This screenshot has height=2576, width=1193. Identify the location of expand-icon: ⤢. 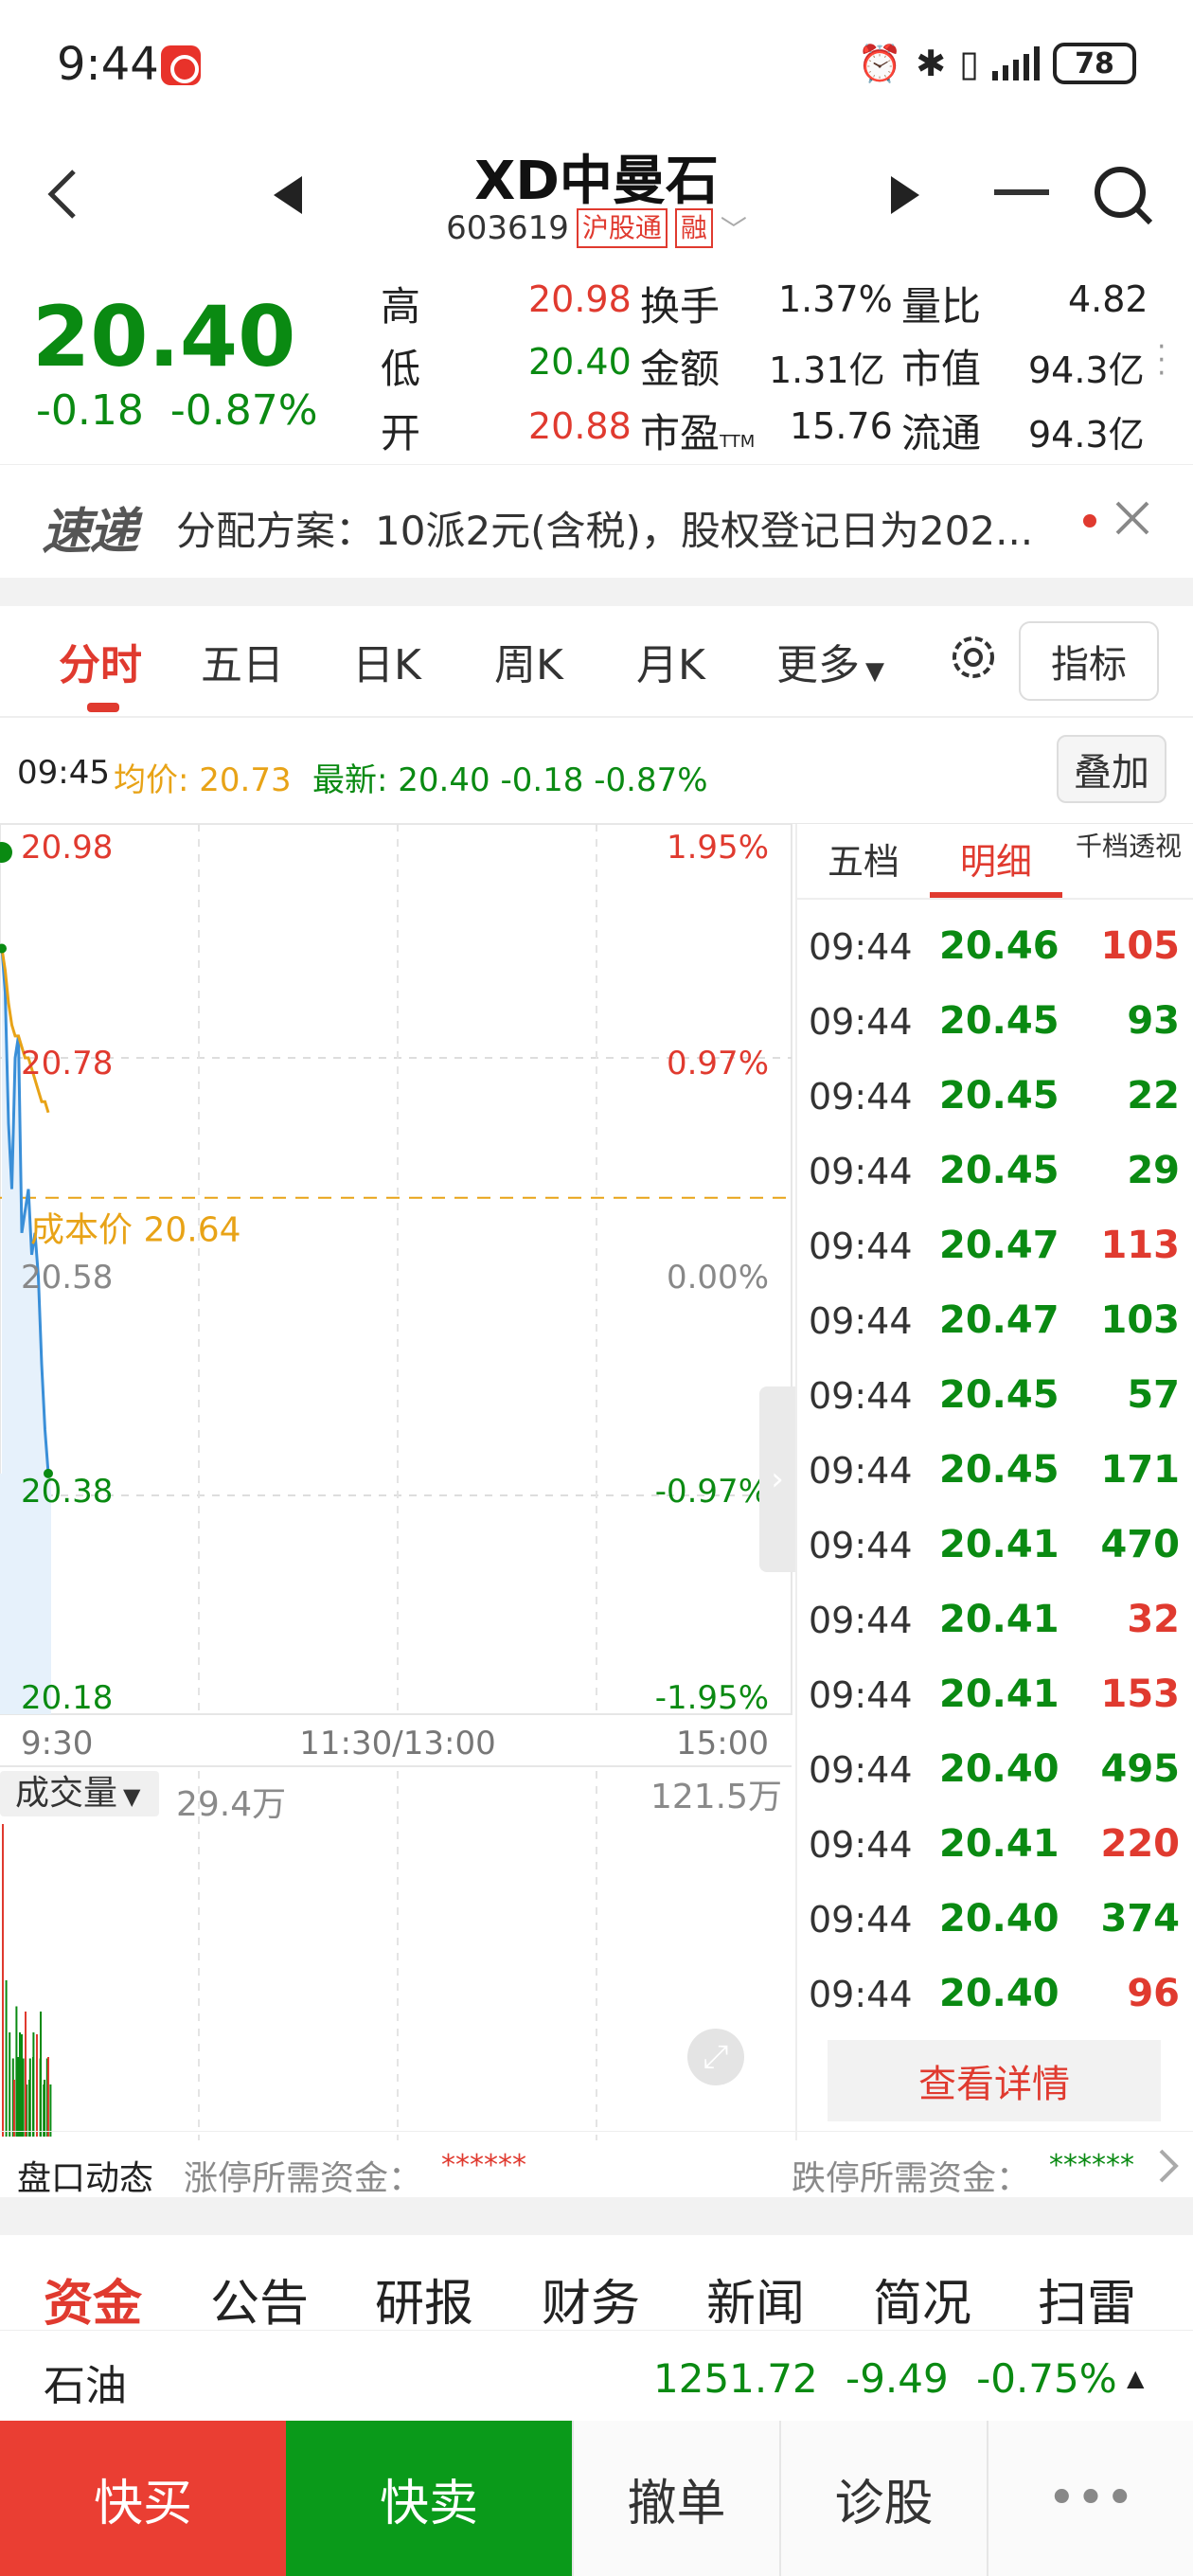
(715, 2057).